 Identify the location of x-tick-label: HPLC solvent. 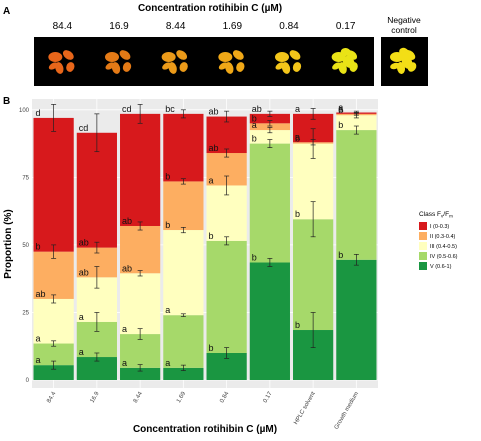
(305, 408).